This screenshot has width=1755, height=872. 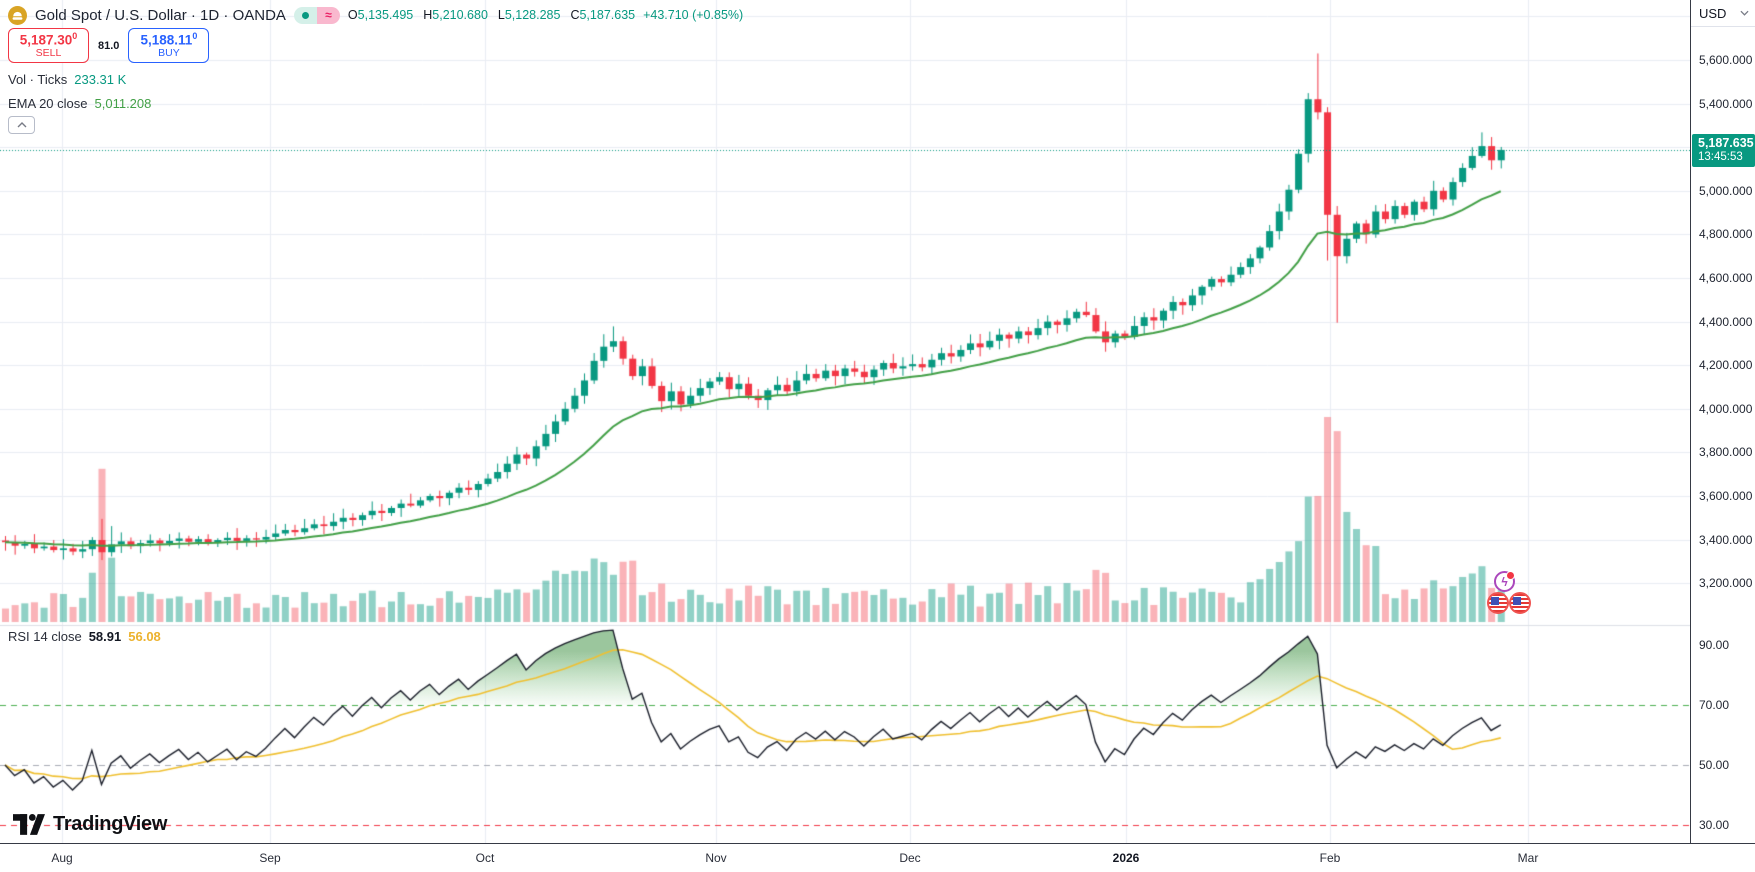 What do you see at coordinates (380, 15) in the screenshot?
I see `ohlc-item: O5,135.495` at bounding box center [380, 15].